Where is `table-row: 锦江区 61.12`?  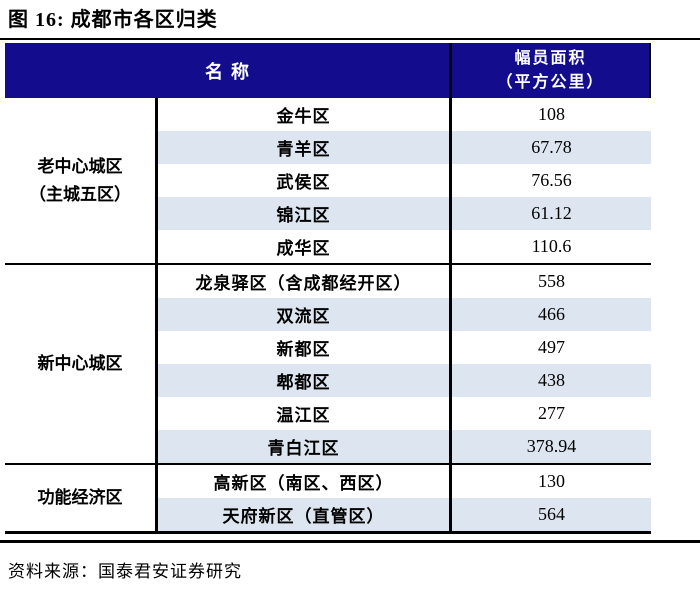 table-row: 锦江区 61.12 is located at coordinates (404, 213).